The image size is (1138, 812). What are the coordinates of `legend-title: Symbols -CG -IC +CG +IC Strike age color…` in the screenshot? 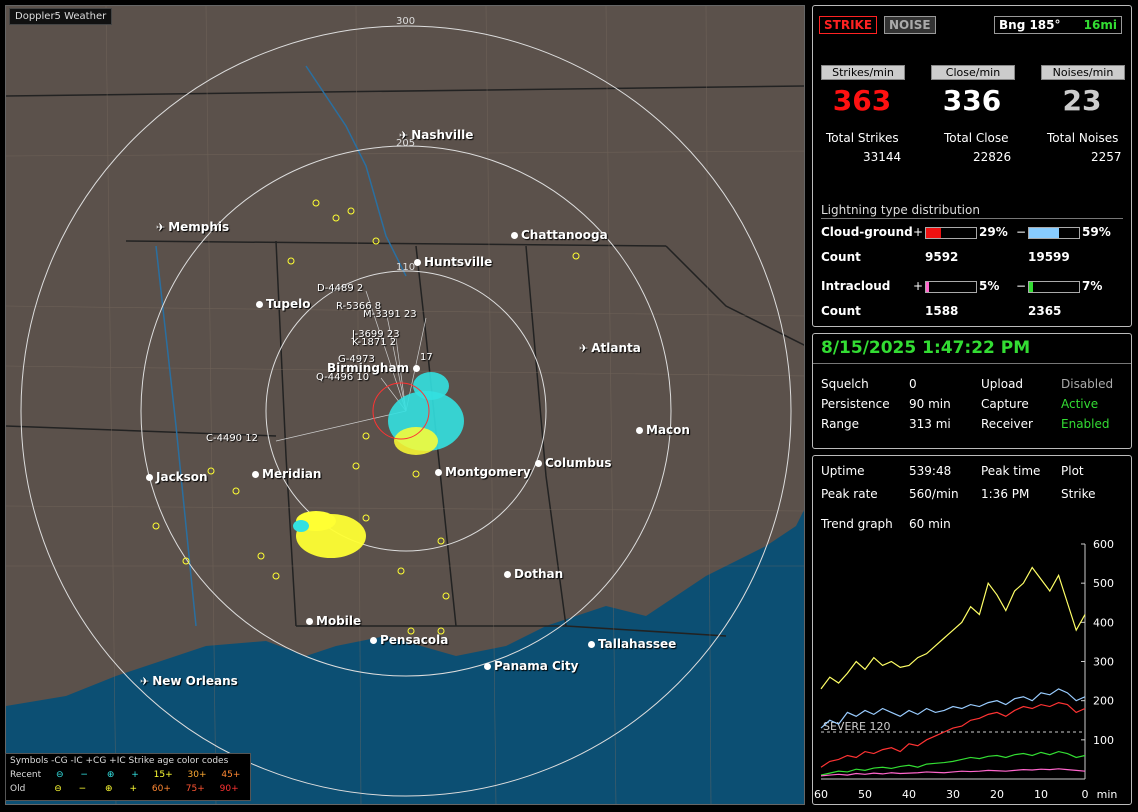 It's located at (119, 761).